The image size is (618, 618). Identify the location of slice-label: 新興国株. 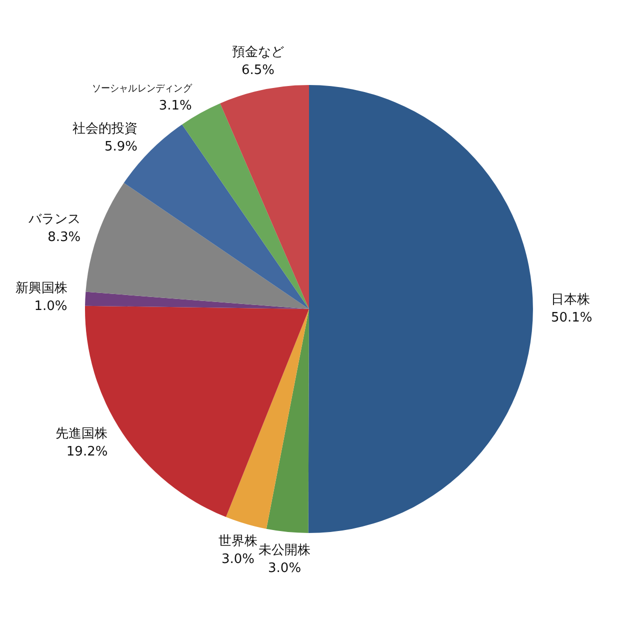
(41, 288).